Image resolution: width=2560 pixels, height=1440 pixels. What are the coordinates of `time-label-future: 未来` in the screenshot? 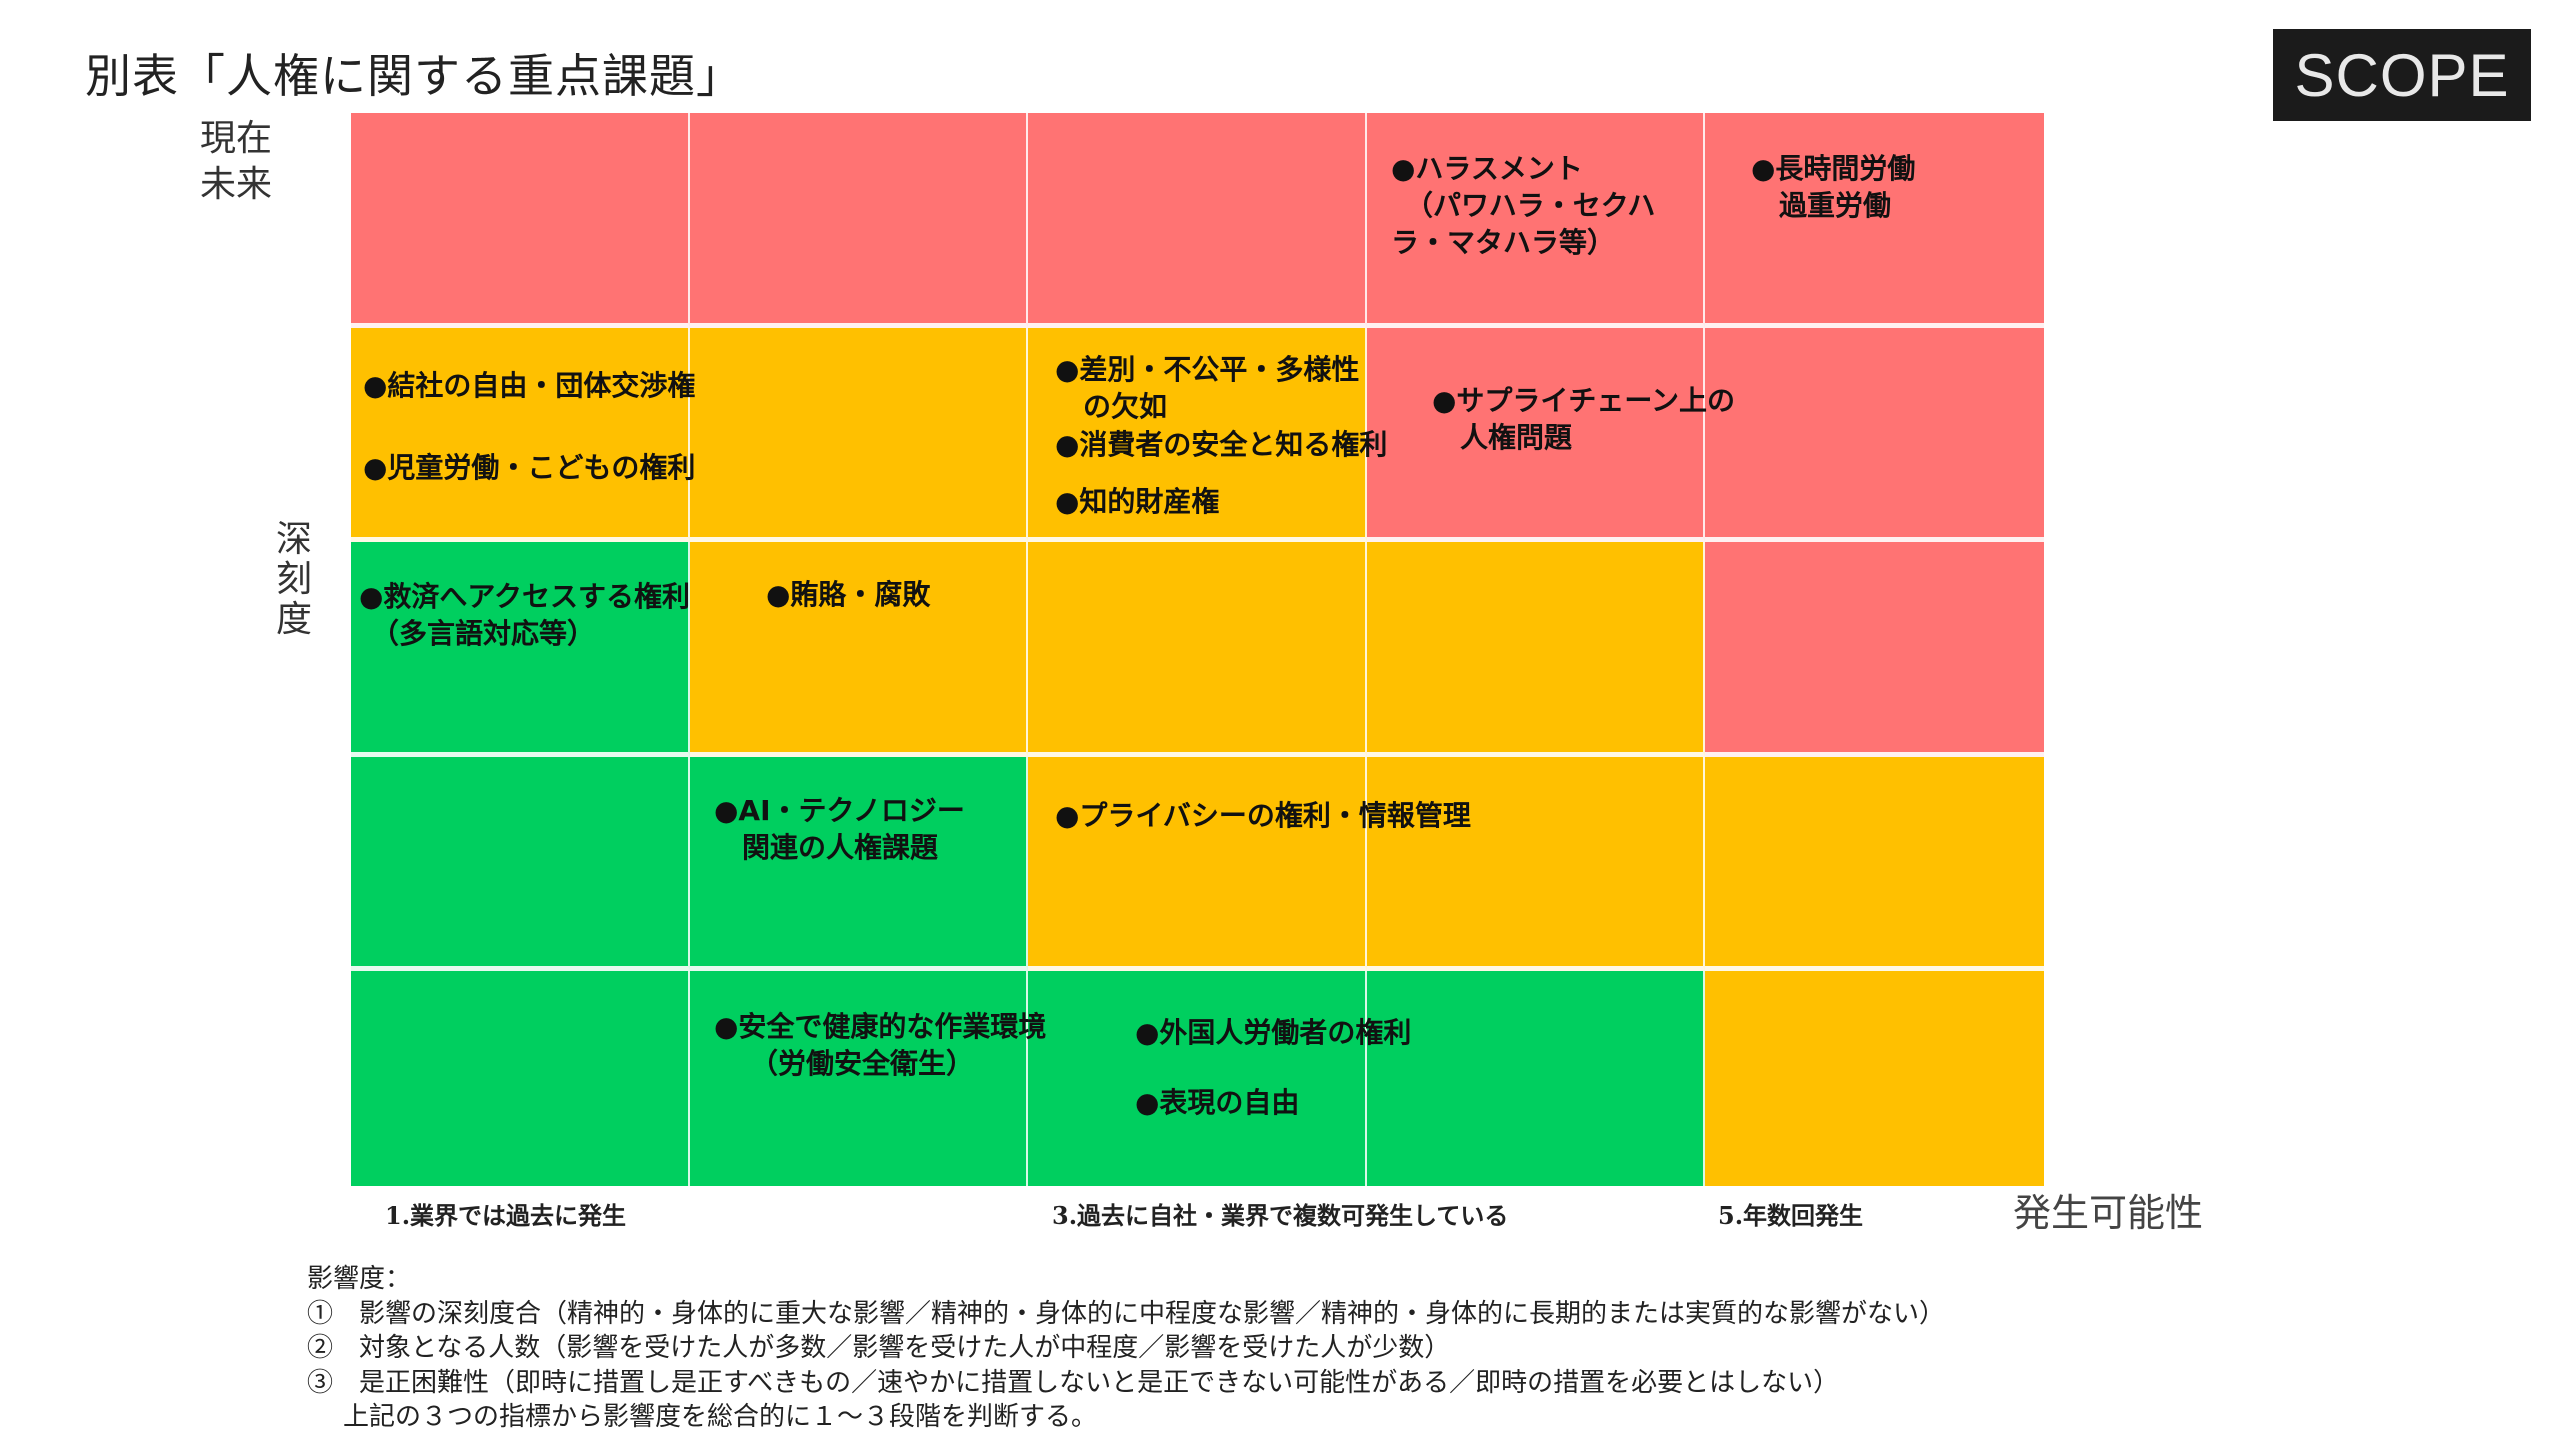 It's located at (236, 184).